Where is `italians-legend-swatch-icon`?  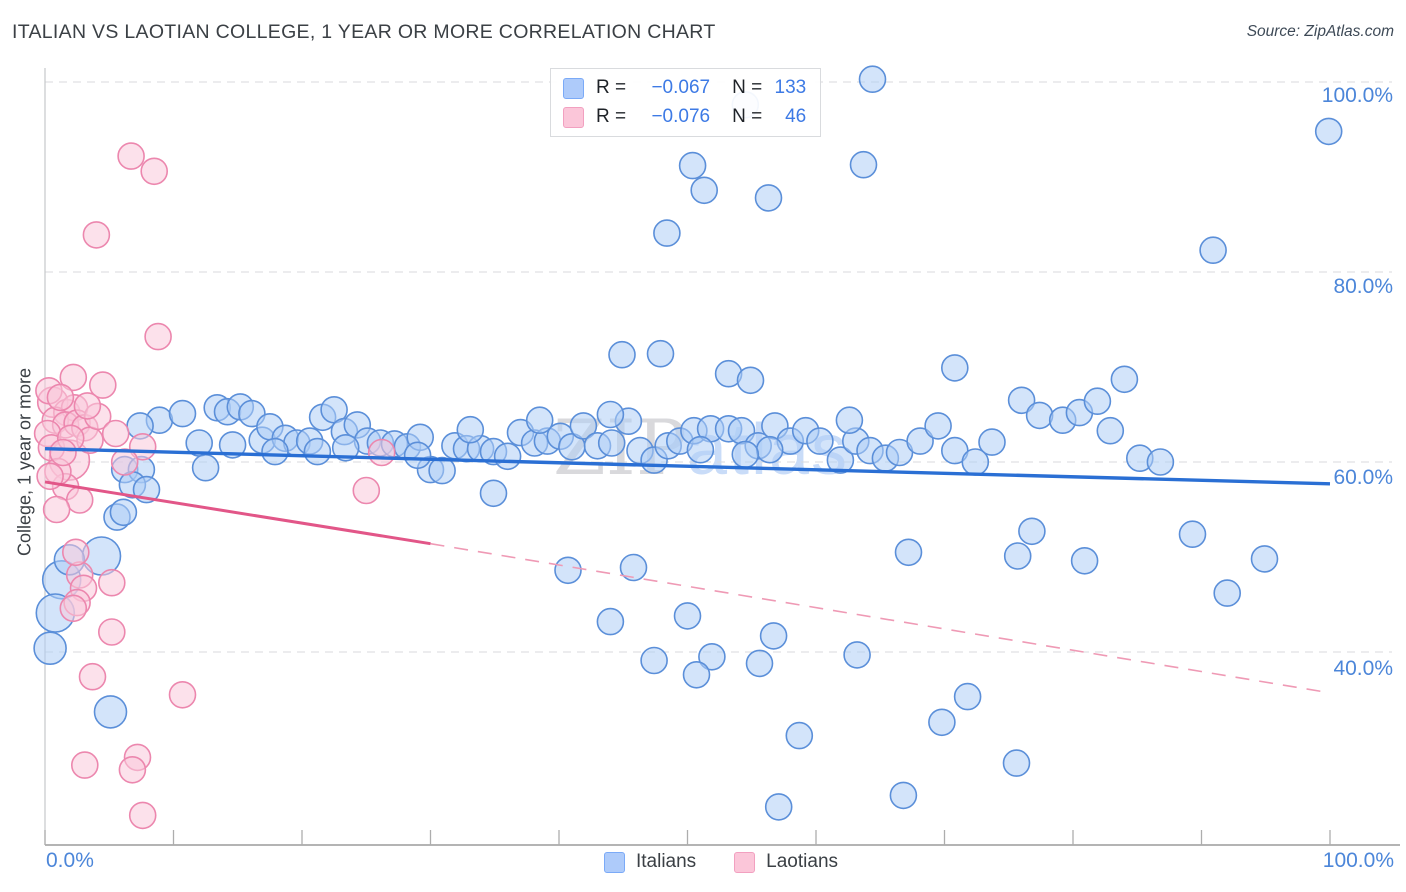 italians-legend-swatch-icon is located at coordinates (614, 862).